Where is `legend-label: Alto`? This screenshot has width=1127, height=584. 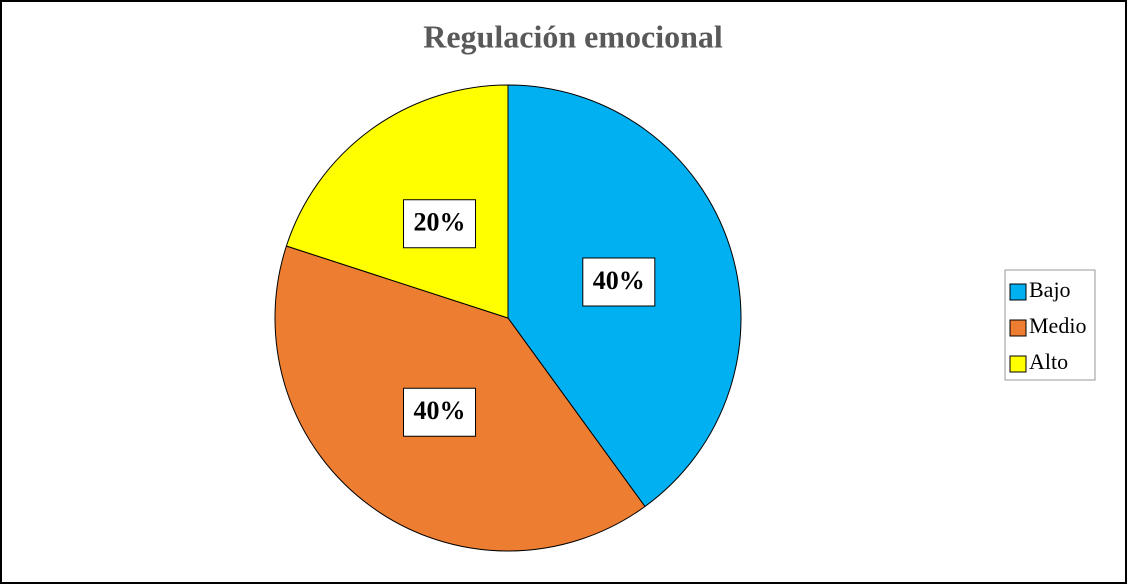 legend-label: Alto is located at coordinates (1048, 361).